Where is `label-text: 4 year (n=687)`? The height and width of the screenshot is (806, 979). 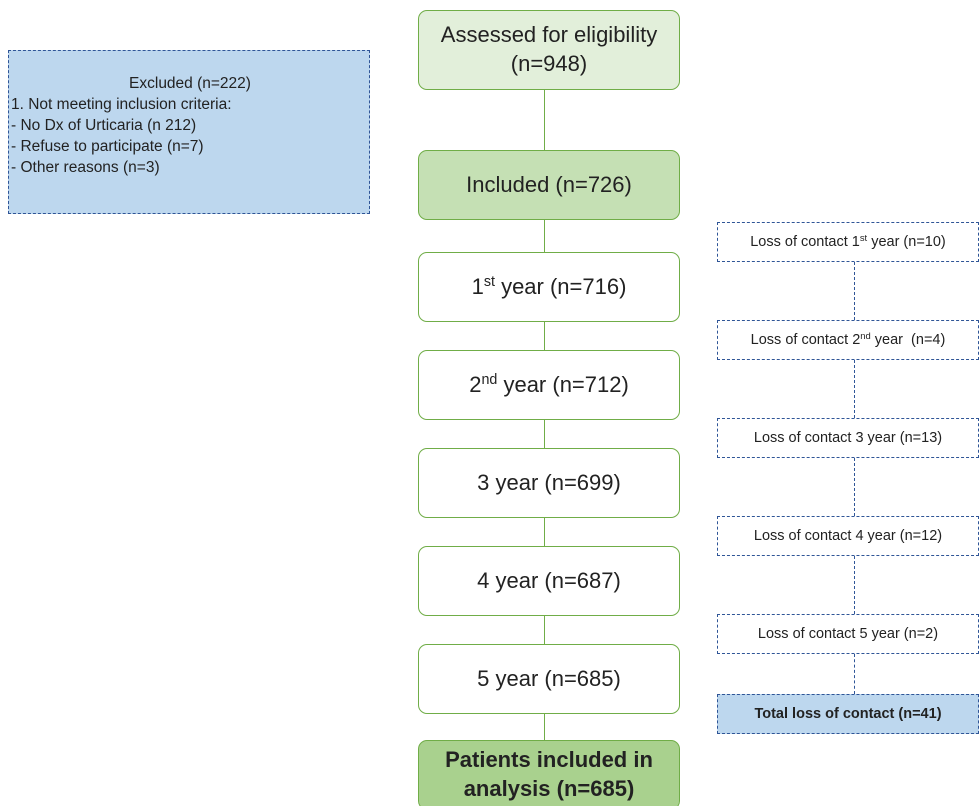
label-text: 4 year (n=687) is located at coordinates (549, 580).